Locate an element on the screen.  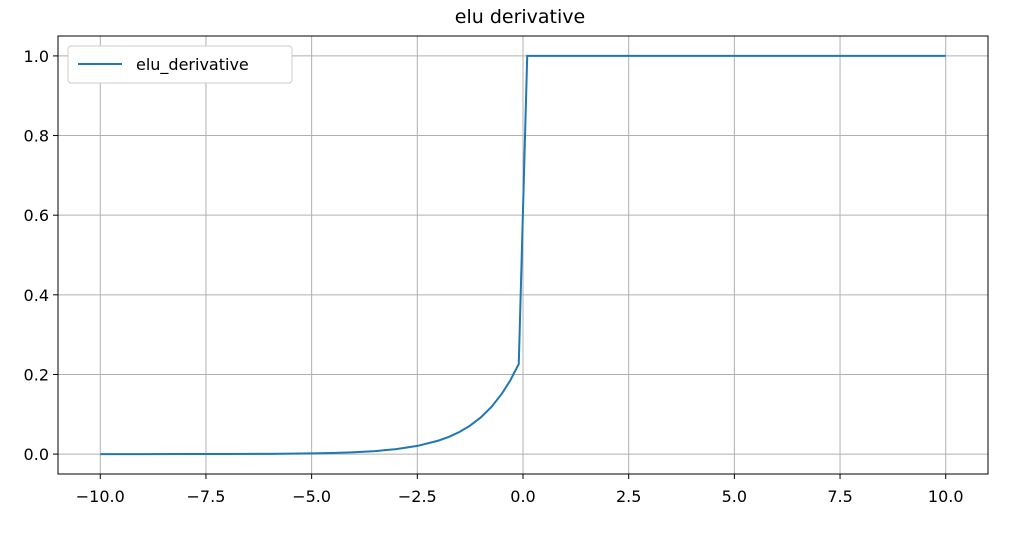
y-tick-label: 1.0 is located at coordinates (36, 56).